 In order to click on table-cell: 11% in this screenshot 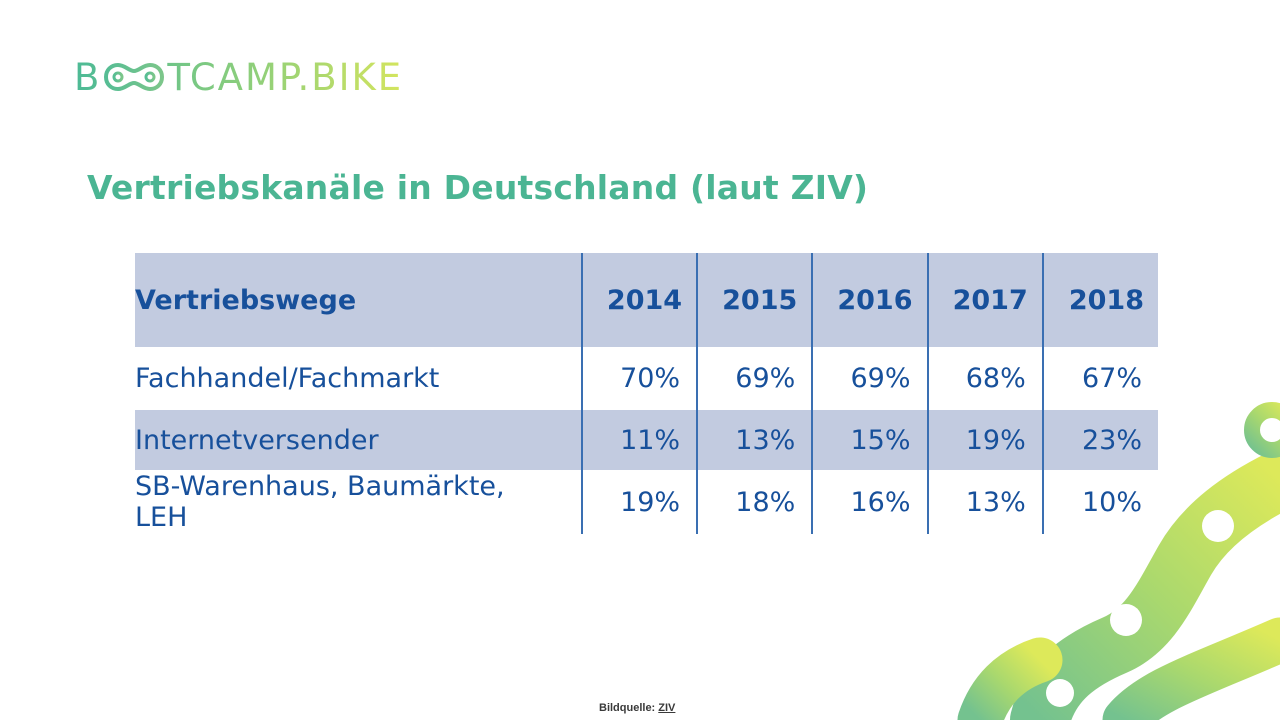, I will do `click(639, 440)`.